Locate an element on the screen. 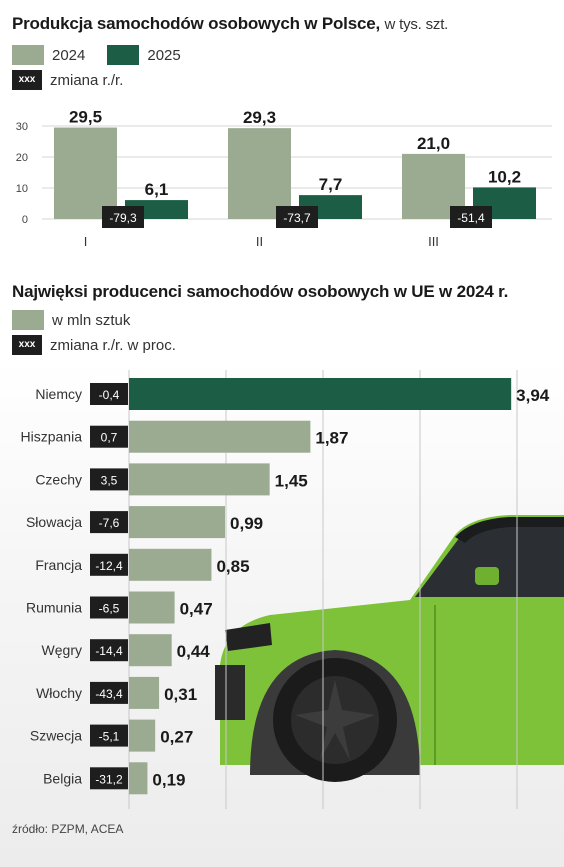 The width and height of the screenshot is (564, 867). chart2-change-label: 0,7 is located at coordinates (109, 438).